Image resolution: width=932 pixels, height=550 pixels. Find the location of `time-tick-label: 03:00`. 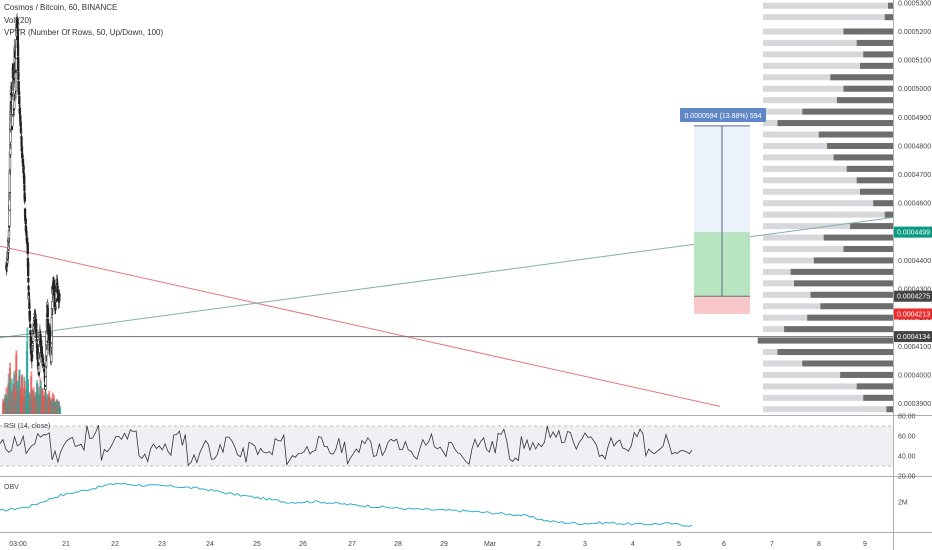

time-tick-label: 03:00 is located at coordinates (18, 544).